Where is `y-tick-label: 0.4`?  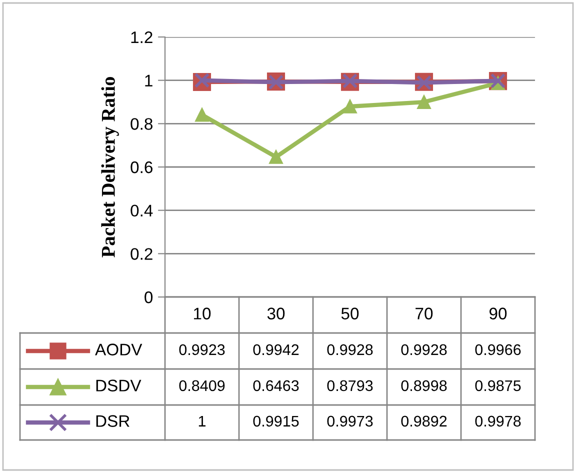
y-tick-label: 0.4 is located at coordinates (141, 210).